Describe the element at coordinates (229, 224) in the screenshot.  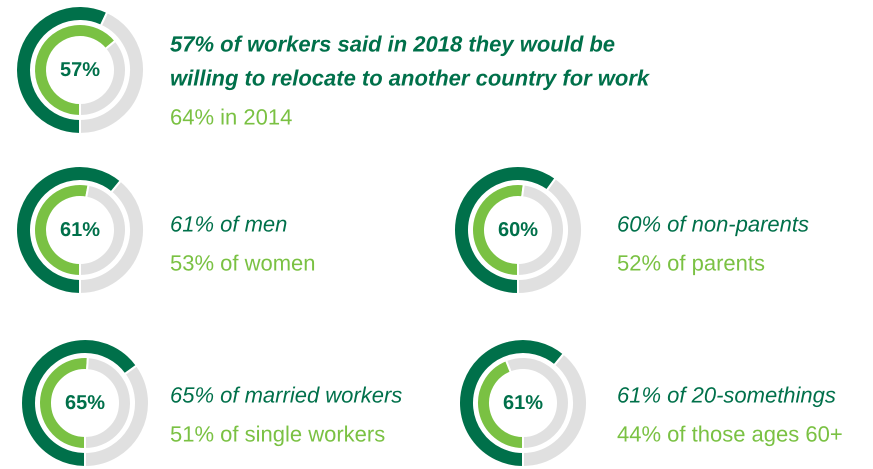
I see `text: 61% of men` at that location.